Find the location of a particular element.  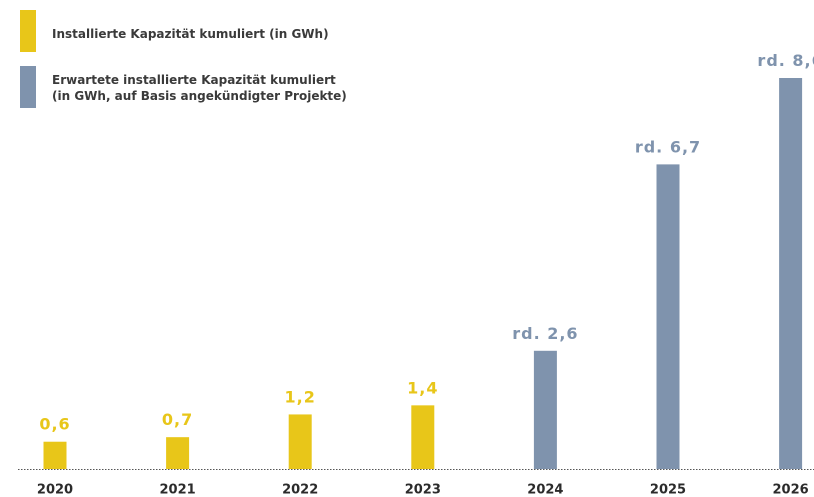

x-tick-label: 2026 is located at coordinates (791, 490).